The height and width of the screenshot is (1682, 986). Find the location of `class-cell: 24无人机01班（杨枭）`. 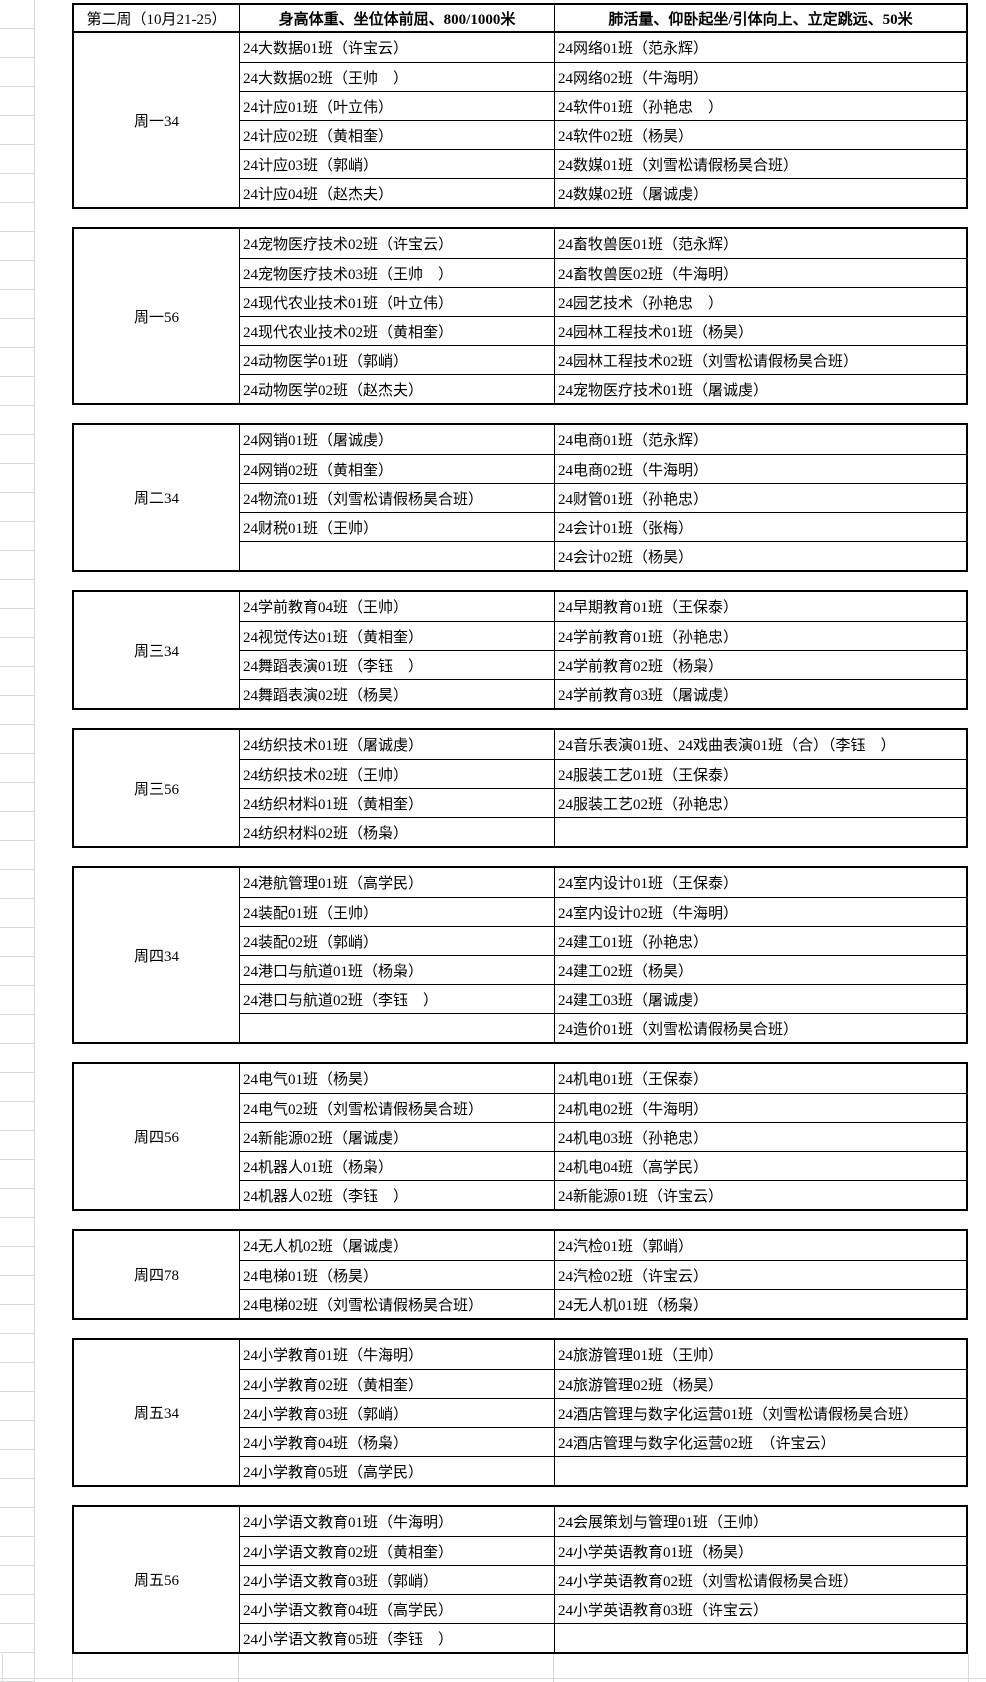

class-cell: 24无人机01班（杨枭） is located at coordinates (633, 1305).